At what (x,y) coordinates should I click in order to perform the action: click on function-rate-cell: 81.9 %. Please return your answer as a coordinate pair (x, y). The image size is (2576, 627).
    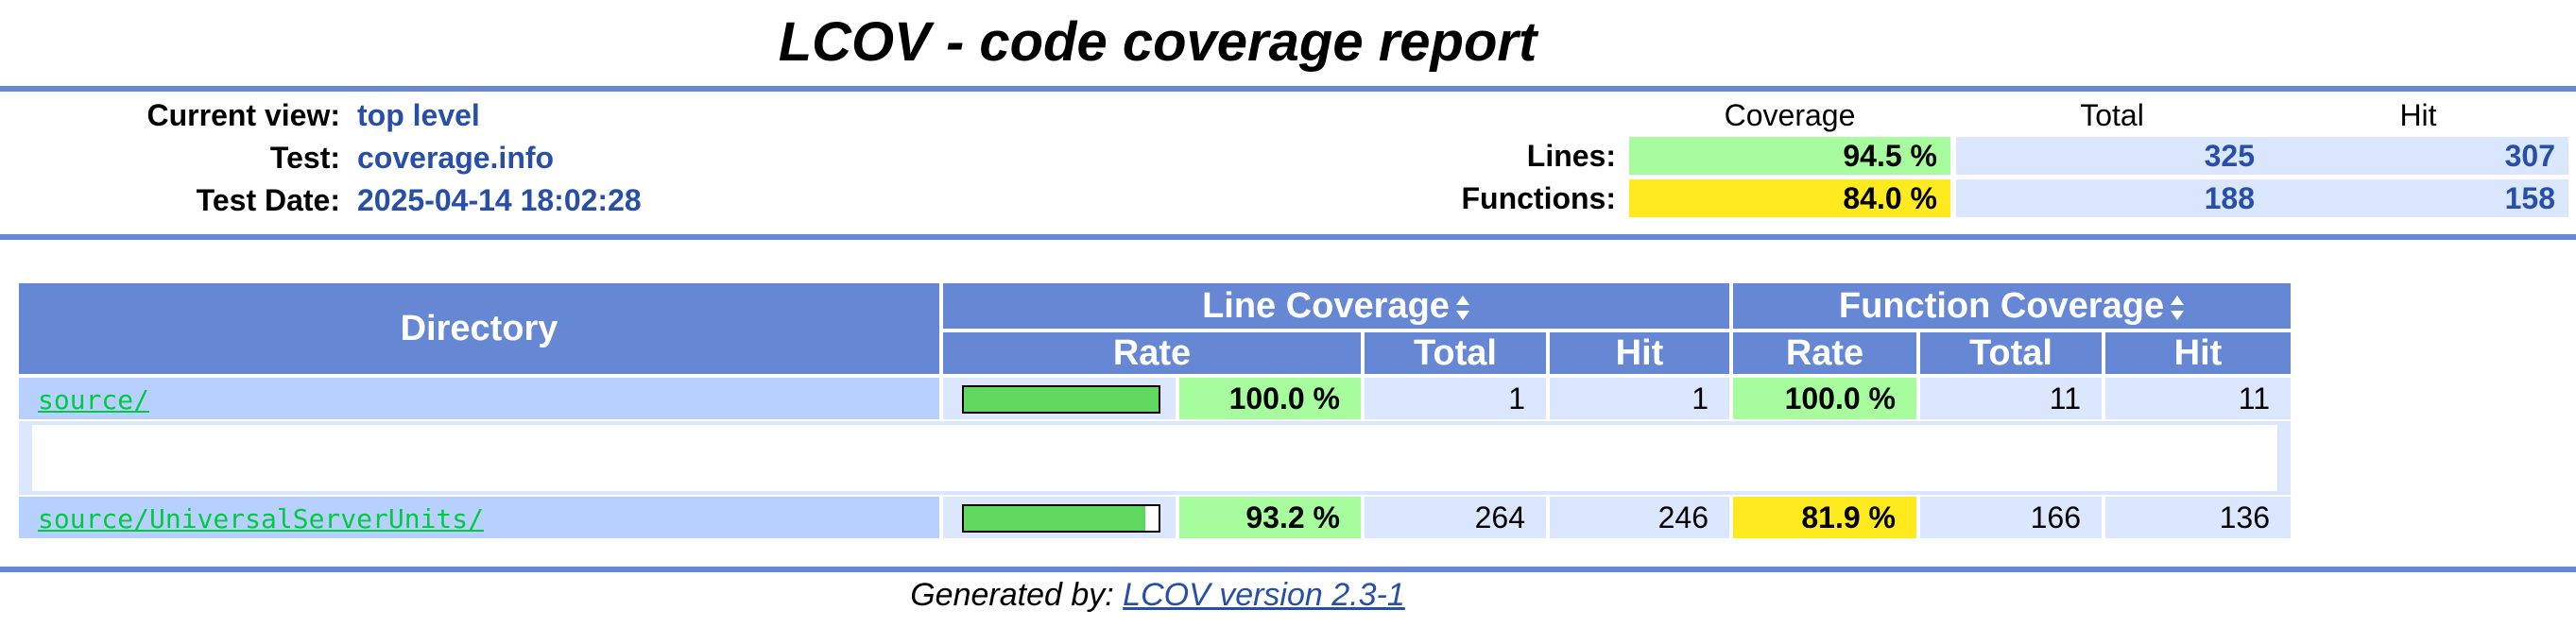
    Looking at the image, I should click on (1824, 517).